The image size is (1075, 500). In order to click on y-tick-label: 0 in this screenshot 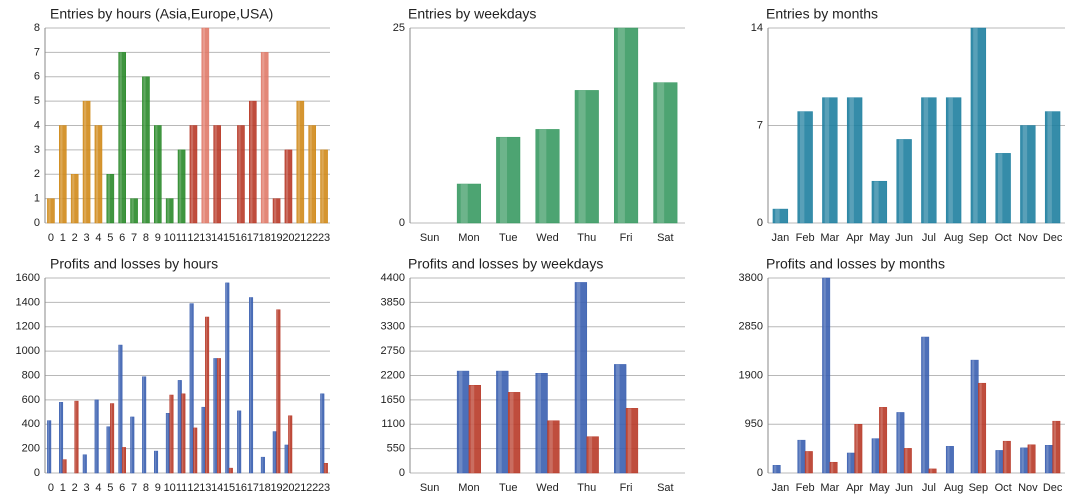, I will do `click(37, 473)`.